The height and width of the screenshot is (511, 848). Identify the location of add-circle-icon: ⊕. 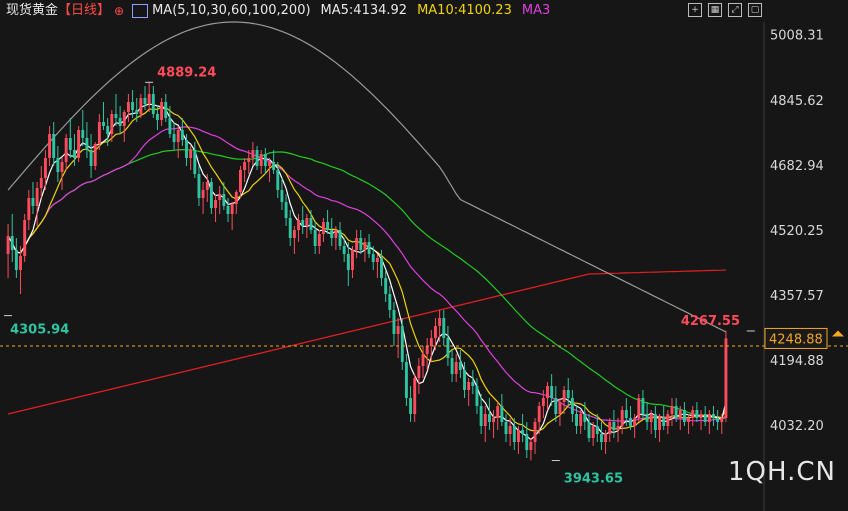
(119, 11).